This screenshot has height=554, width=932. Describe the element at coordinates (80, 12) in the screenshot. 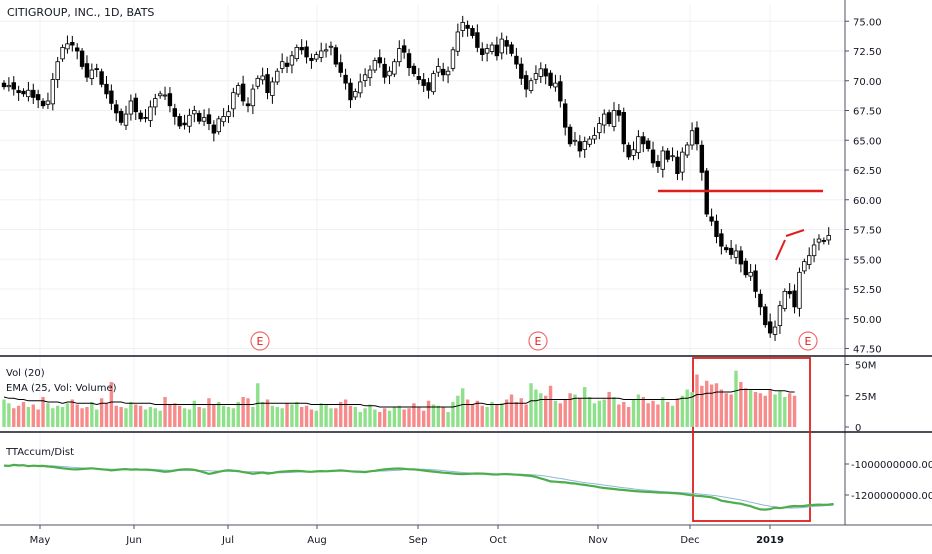

I see `chart-title: CITIGROUP, INC., 1D, BATS` at that location.